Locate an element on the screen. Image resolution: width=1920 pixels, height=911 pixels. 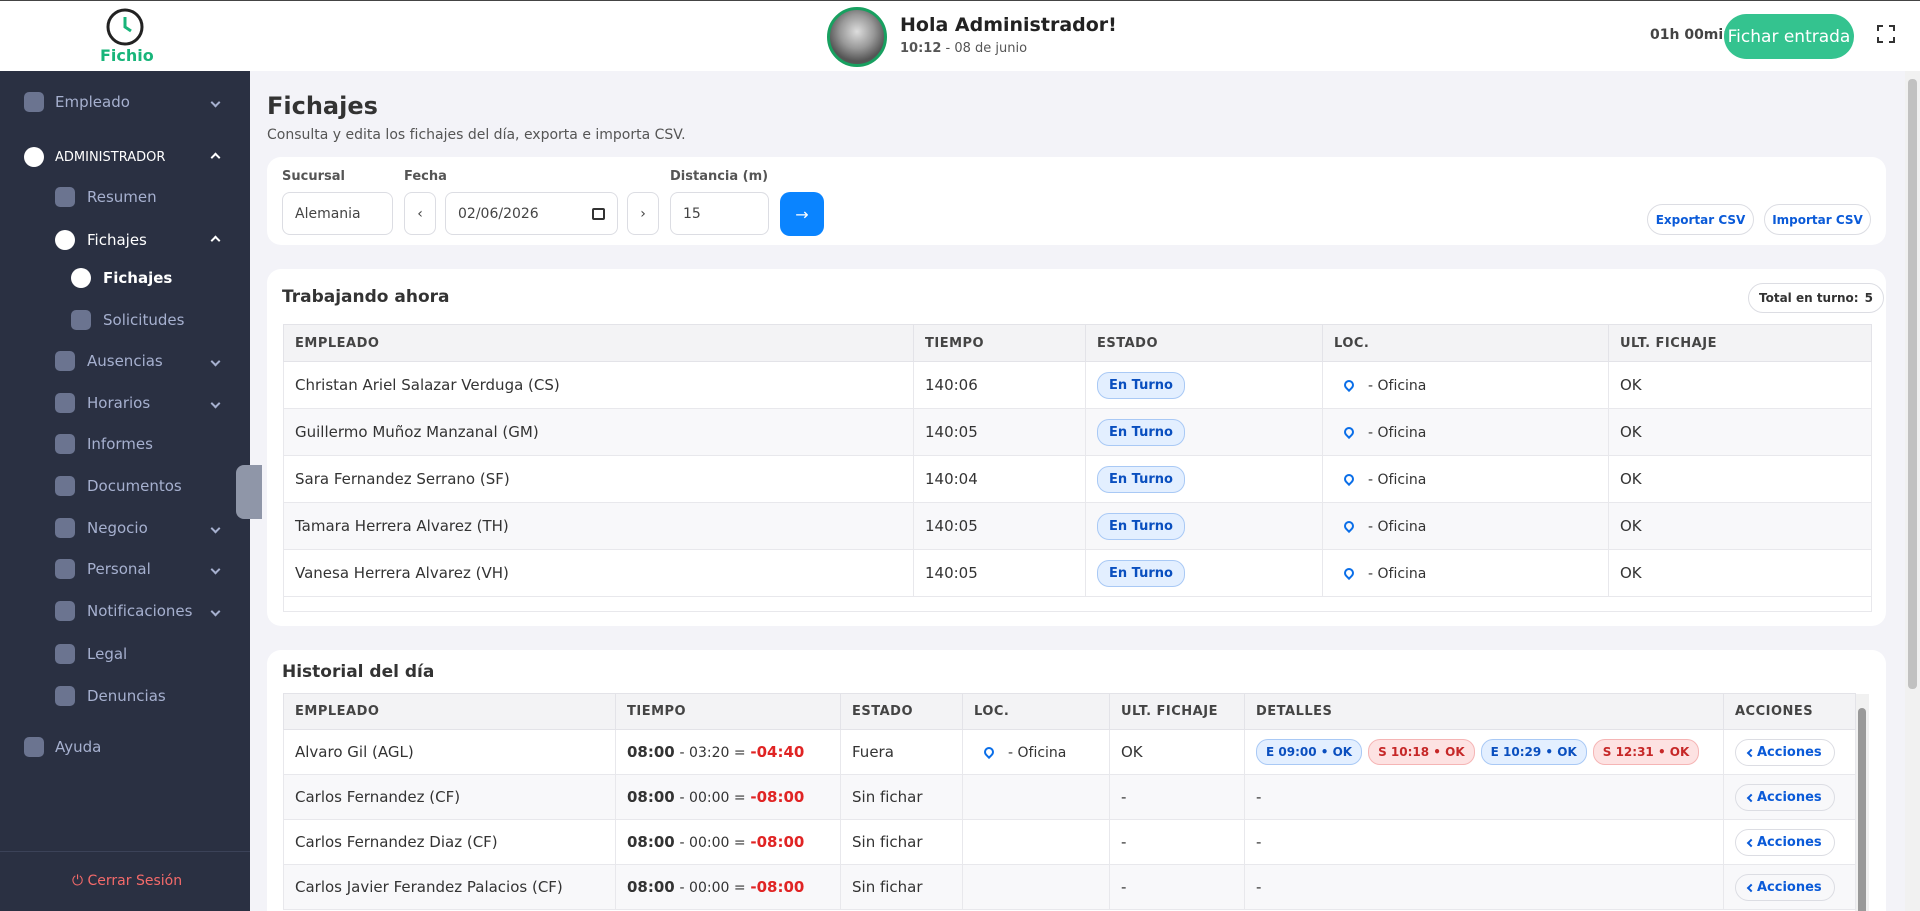
start-time: 08:00 is located at coordinates (651, 752).